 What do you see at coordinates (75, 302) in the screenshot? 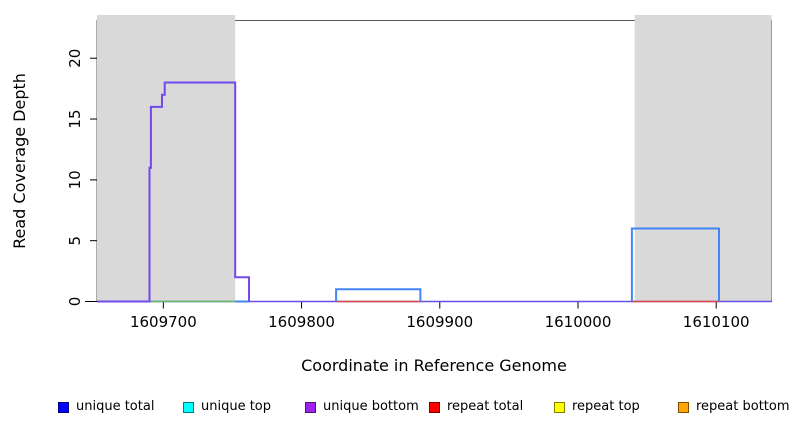
I see `y-tick-label: 0` at bounding box center [75, 302].